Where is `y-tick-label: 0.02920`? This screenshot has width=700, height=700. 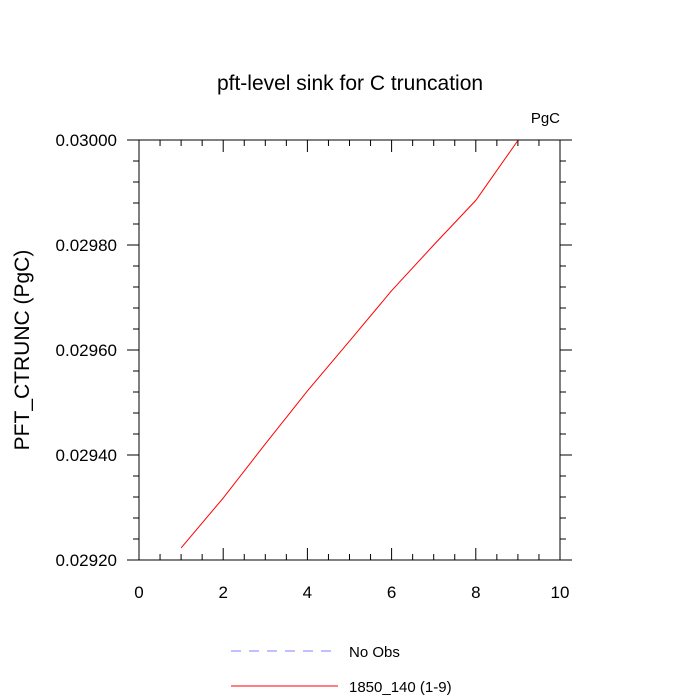
y-tick-label: 0.02920 is located at coordinates (86, 560).